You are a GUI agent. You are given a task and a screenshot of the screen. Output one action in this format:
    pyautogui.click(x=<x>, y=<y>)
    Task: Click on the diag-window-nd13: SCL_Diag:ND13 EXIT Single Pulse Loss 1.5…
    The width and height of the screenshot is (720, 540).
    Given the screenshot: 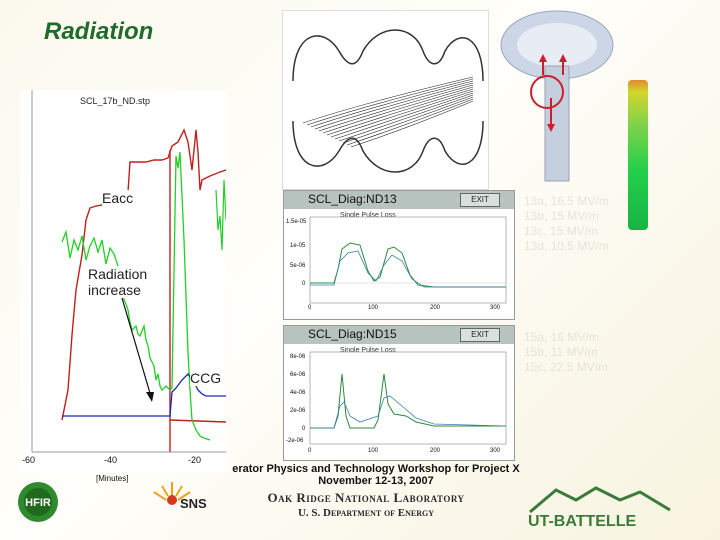 What is the action you would take?
    pyautogui.click(x=399, y=255)
    